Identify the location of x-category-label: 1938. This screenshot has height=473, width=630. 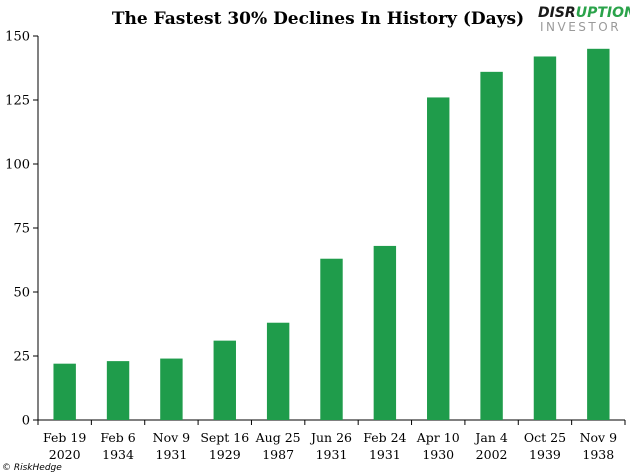
(598, 454).